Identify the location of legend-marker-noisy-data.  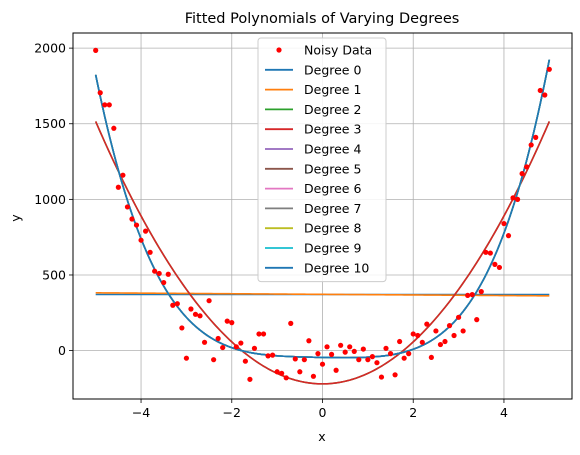
(279, 50).